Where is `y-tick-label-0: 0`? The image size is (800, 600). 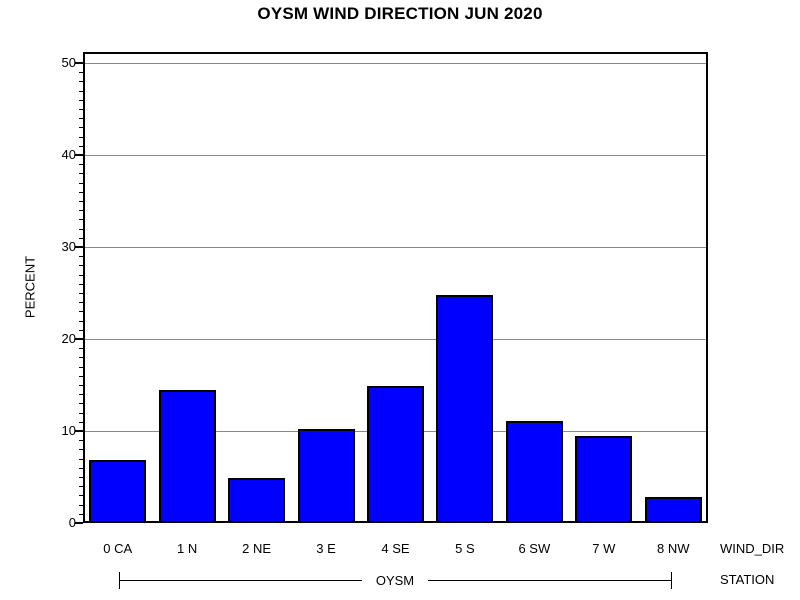 y-tick-label-0: 0 is located at coordinates (72, 522).